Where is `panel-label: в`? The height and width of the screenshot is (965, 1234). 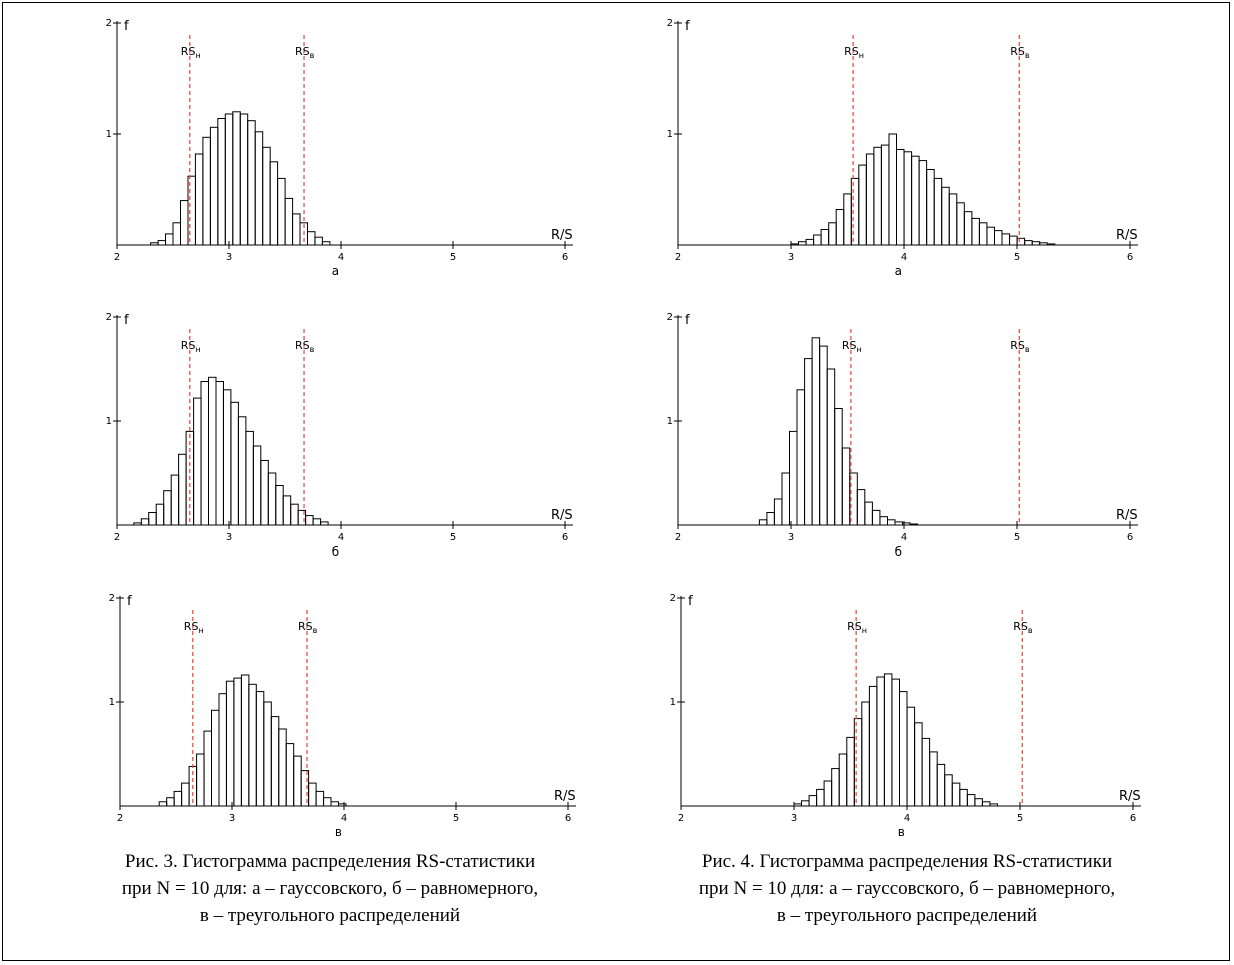 panel-label: в is located at coordinates (338, 832).